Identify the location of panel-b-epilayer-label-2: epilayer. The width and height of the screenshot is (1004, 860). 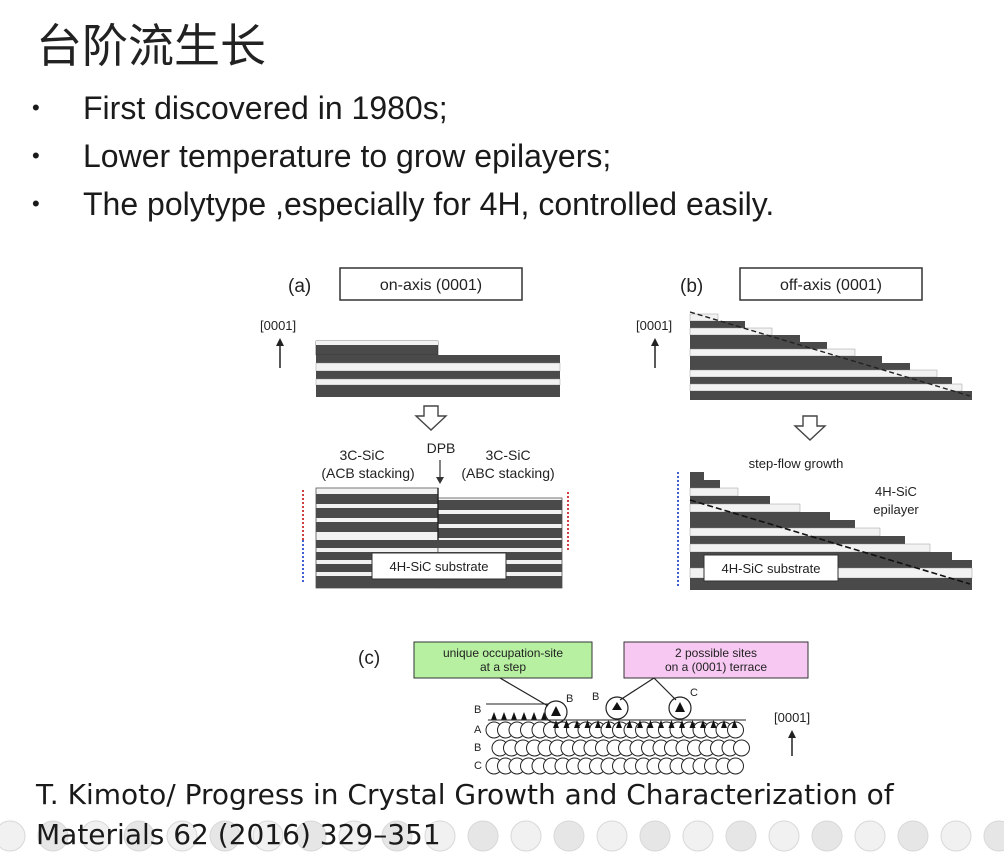
(896, 509).